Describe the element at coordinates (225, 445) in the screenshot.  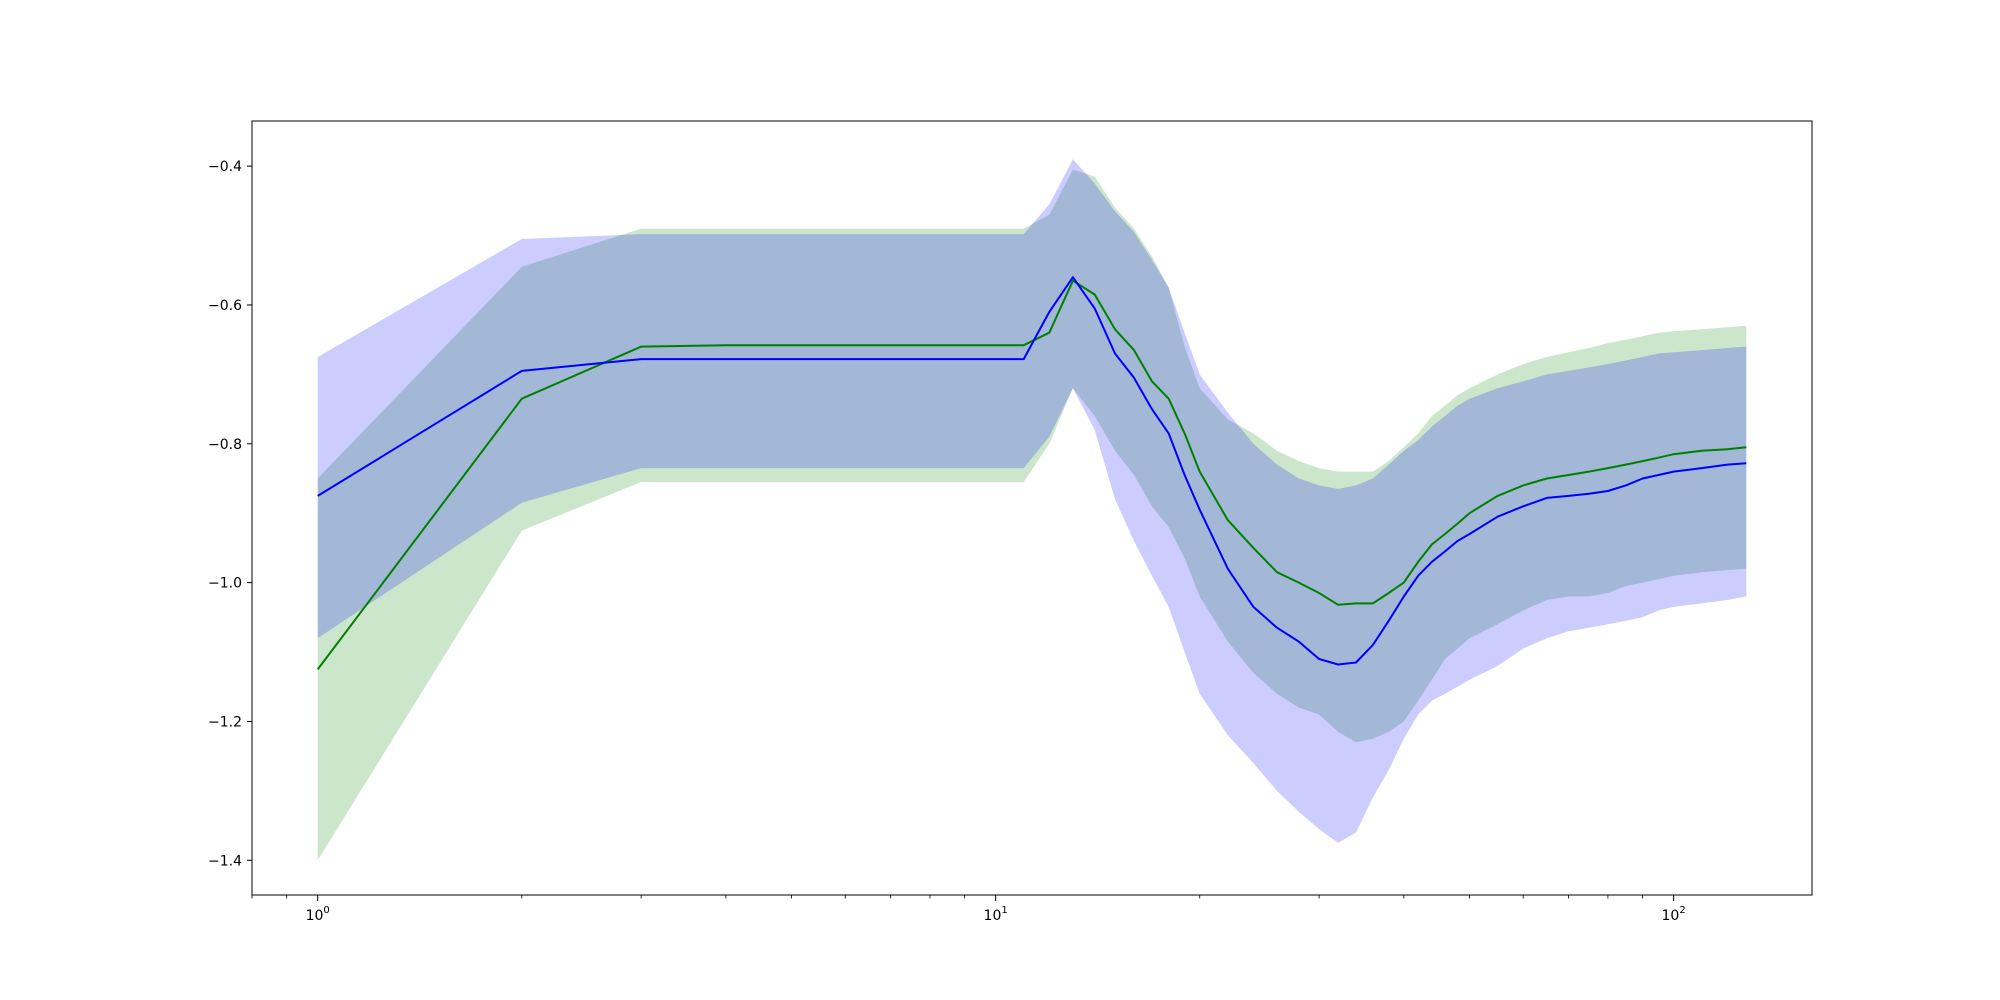
I see `y-tick-label: −0.8` at that location.